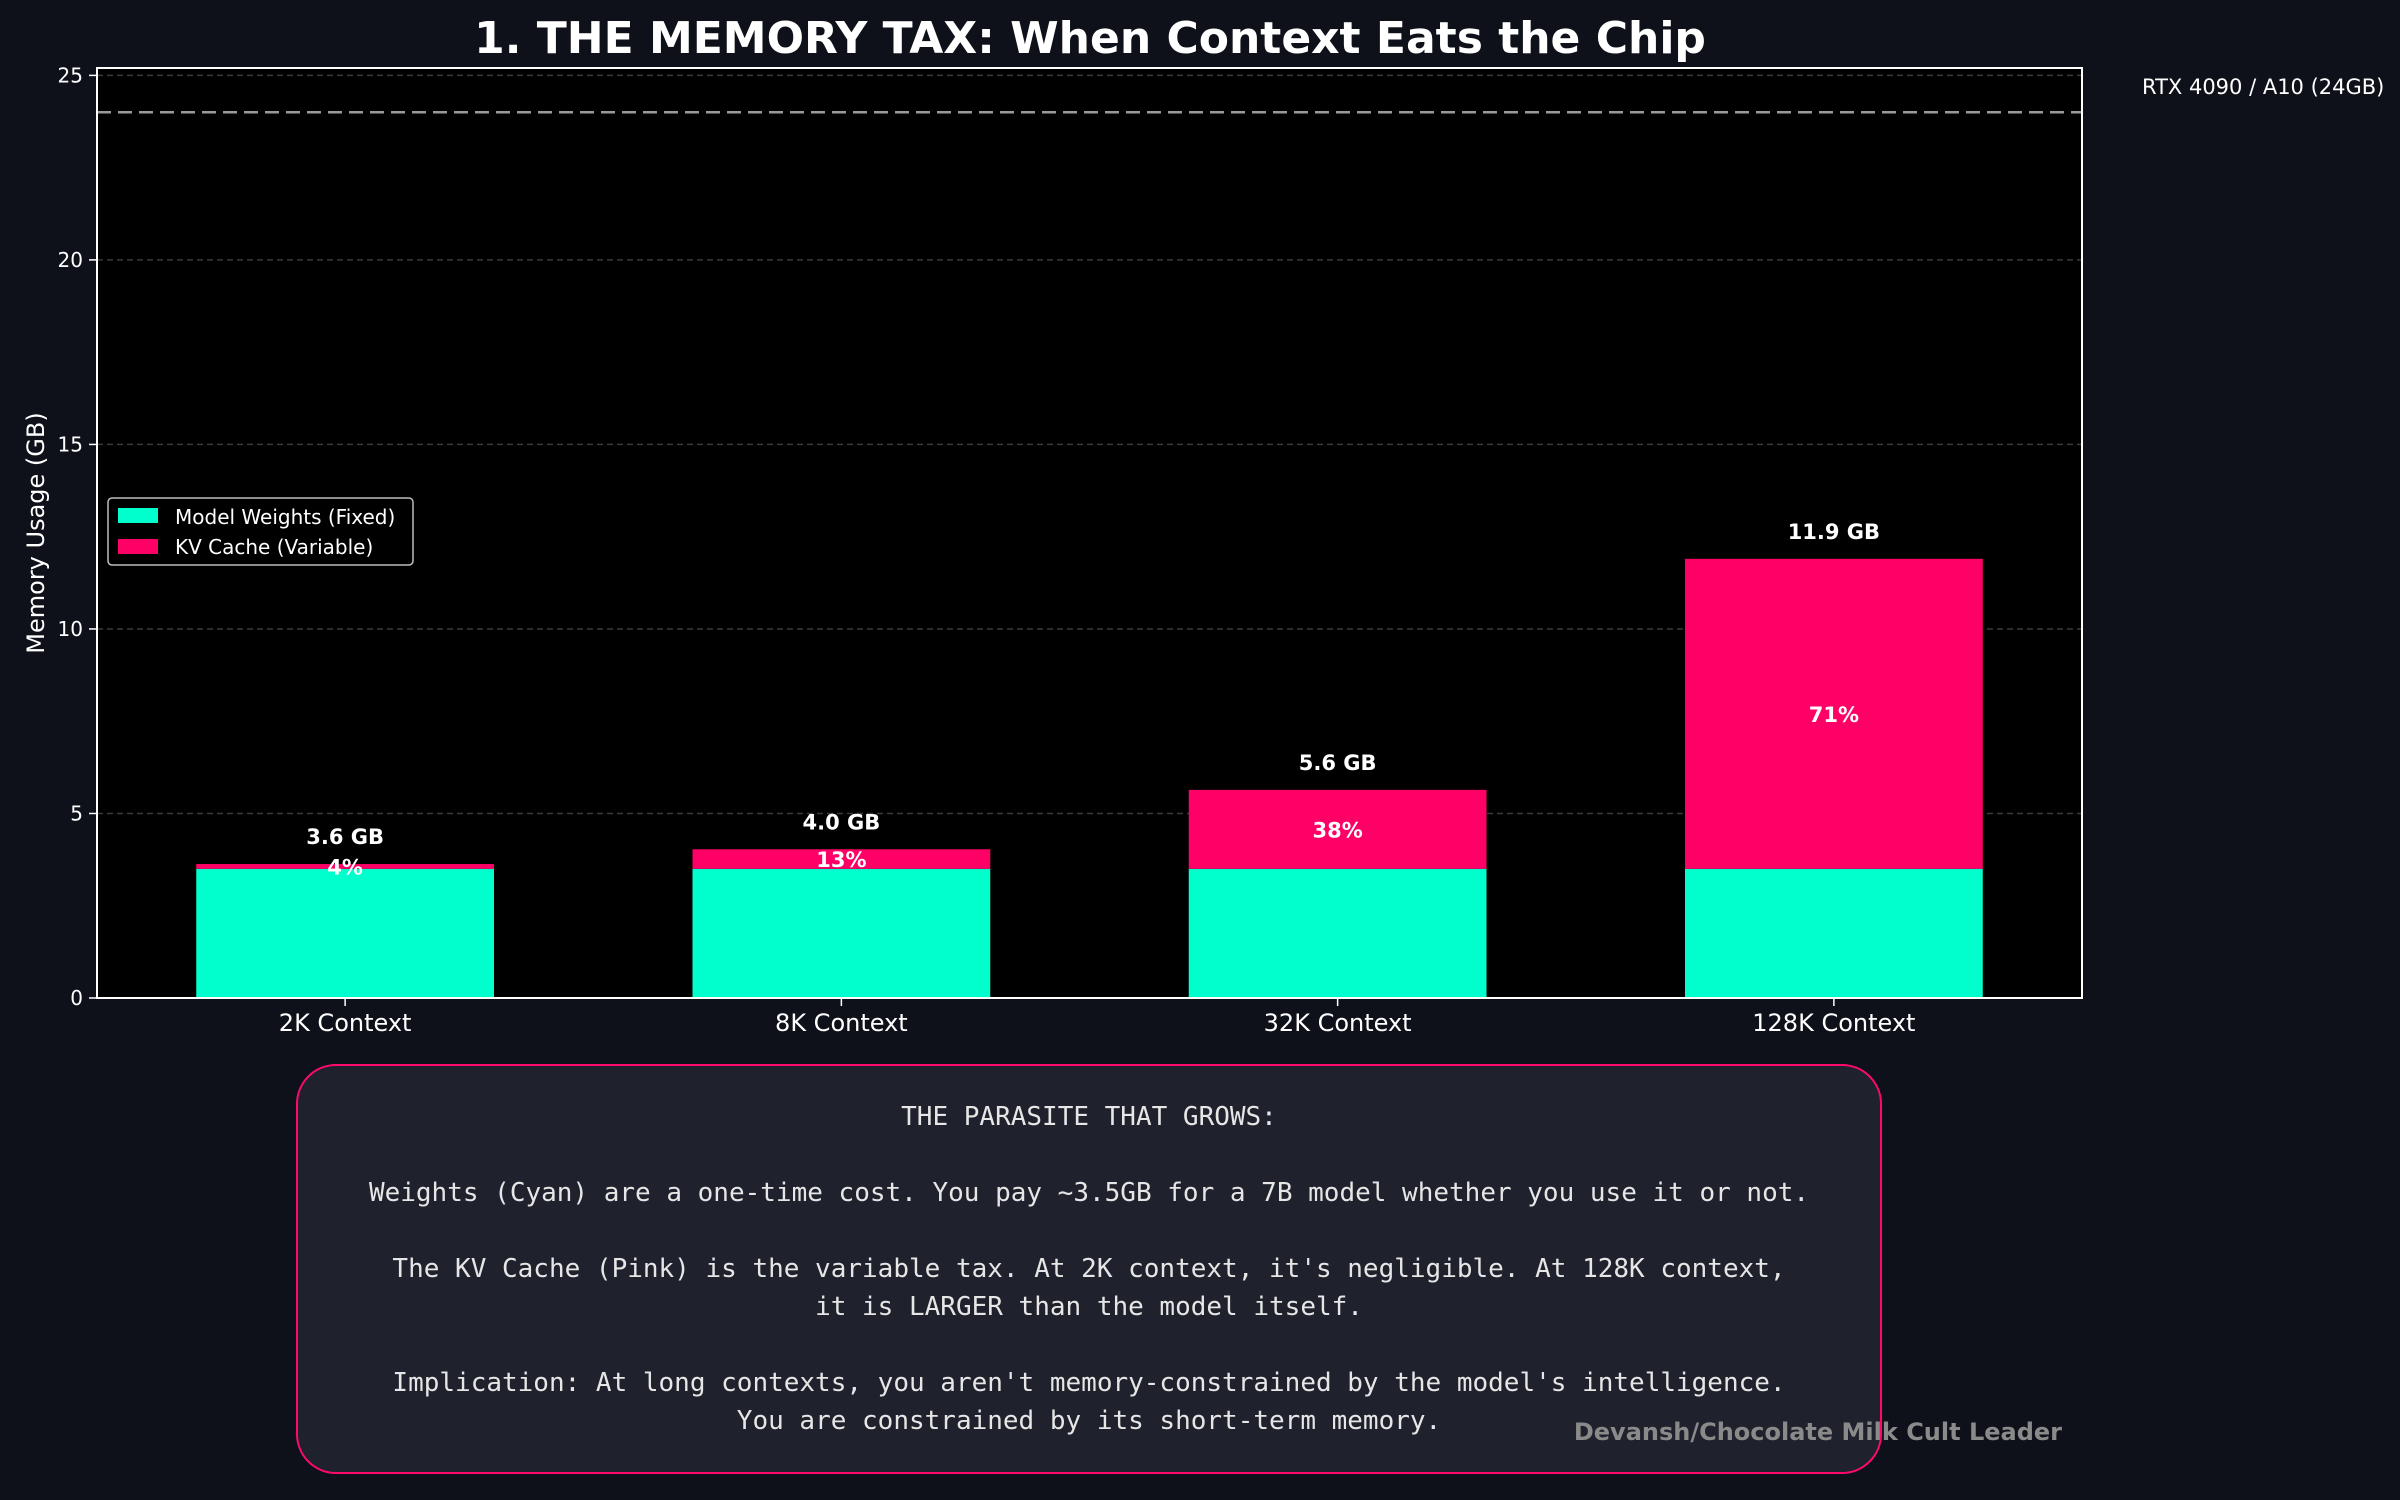 The image size is (2400, 1500). Describe the element at coordinates (841, 1023) in the screenshot. I see `x-tick-label: 8K Context` at that location.